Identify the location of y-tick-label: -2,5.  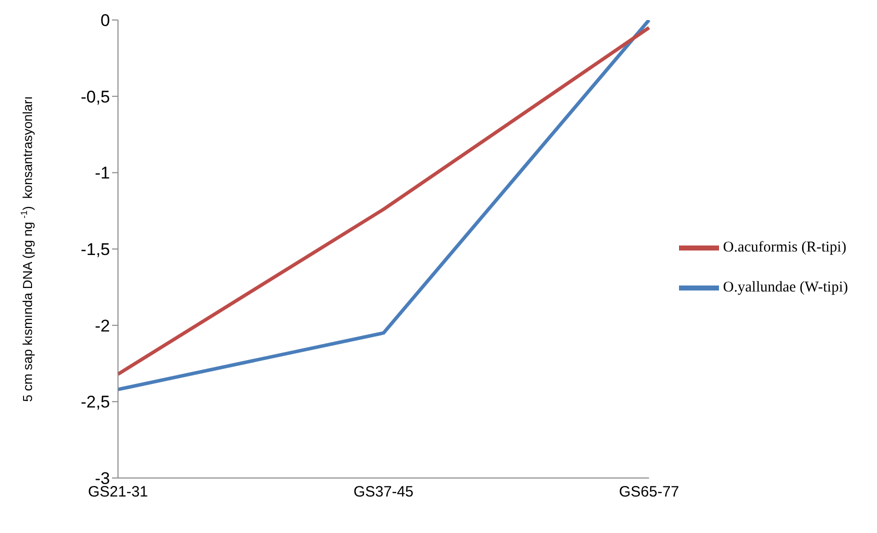
(95, 402).